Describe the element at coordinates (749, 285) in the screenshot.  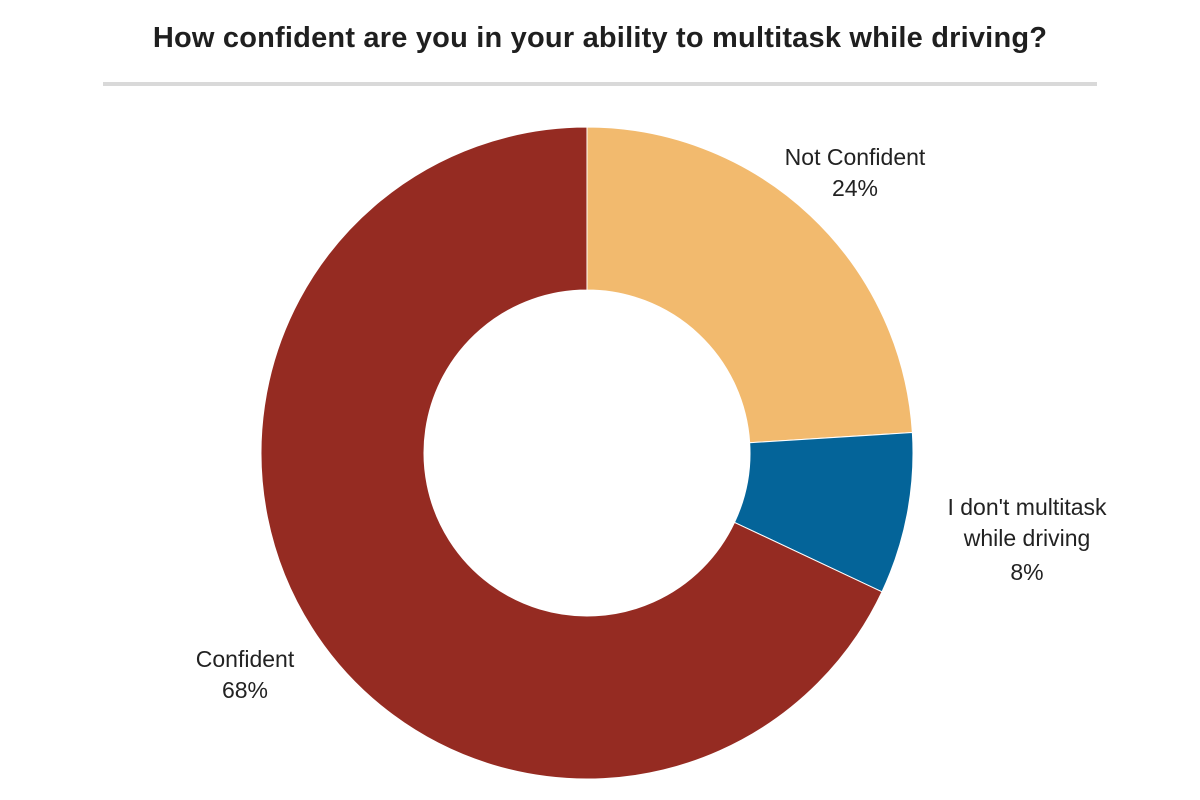
I see `slice-not-confident` at that location.